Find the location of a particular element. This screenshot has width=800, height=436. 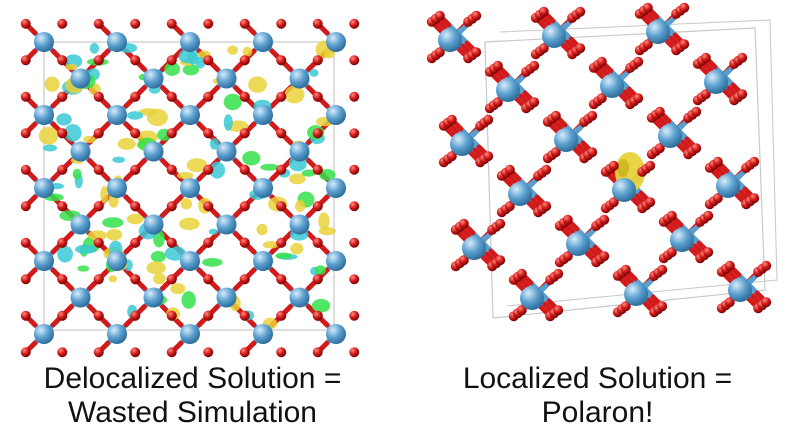

delocalized-caption-line1: Delocalized Solution = is located at coordinates (192, 378).